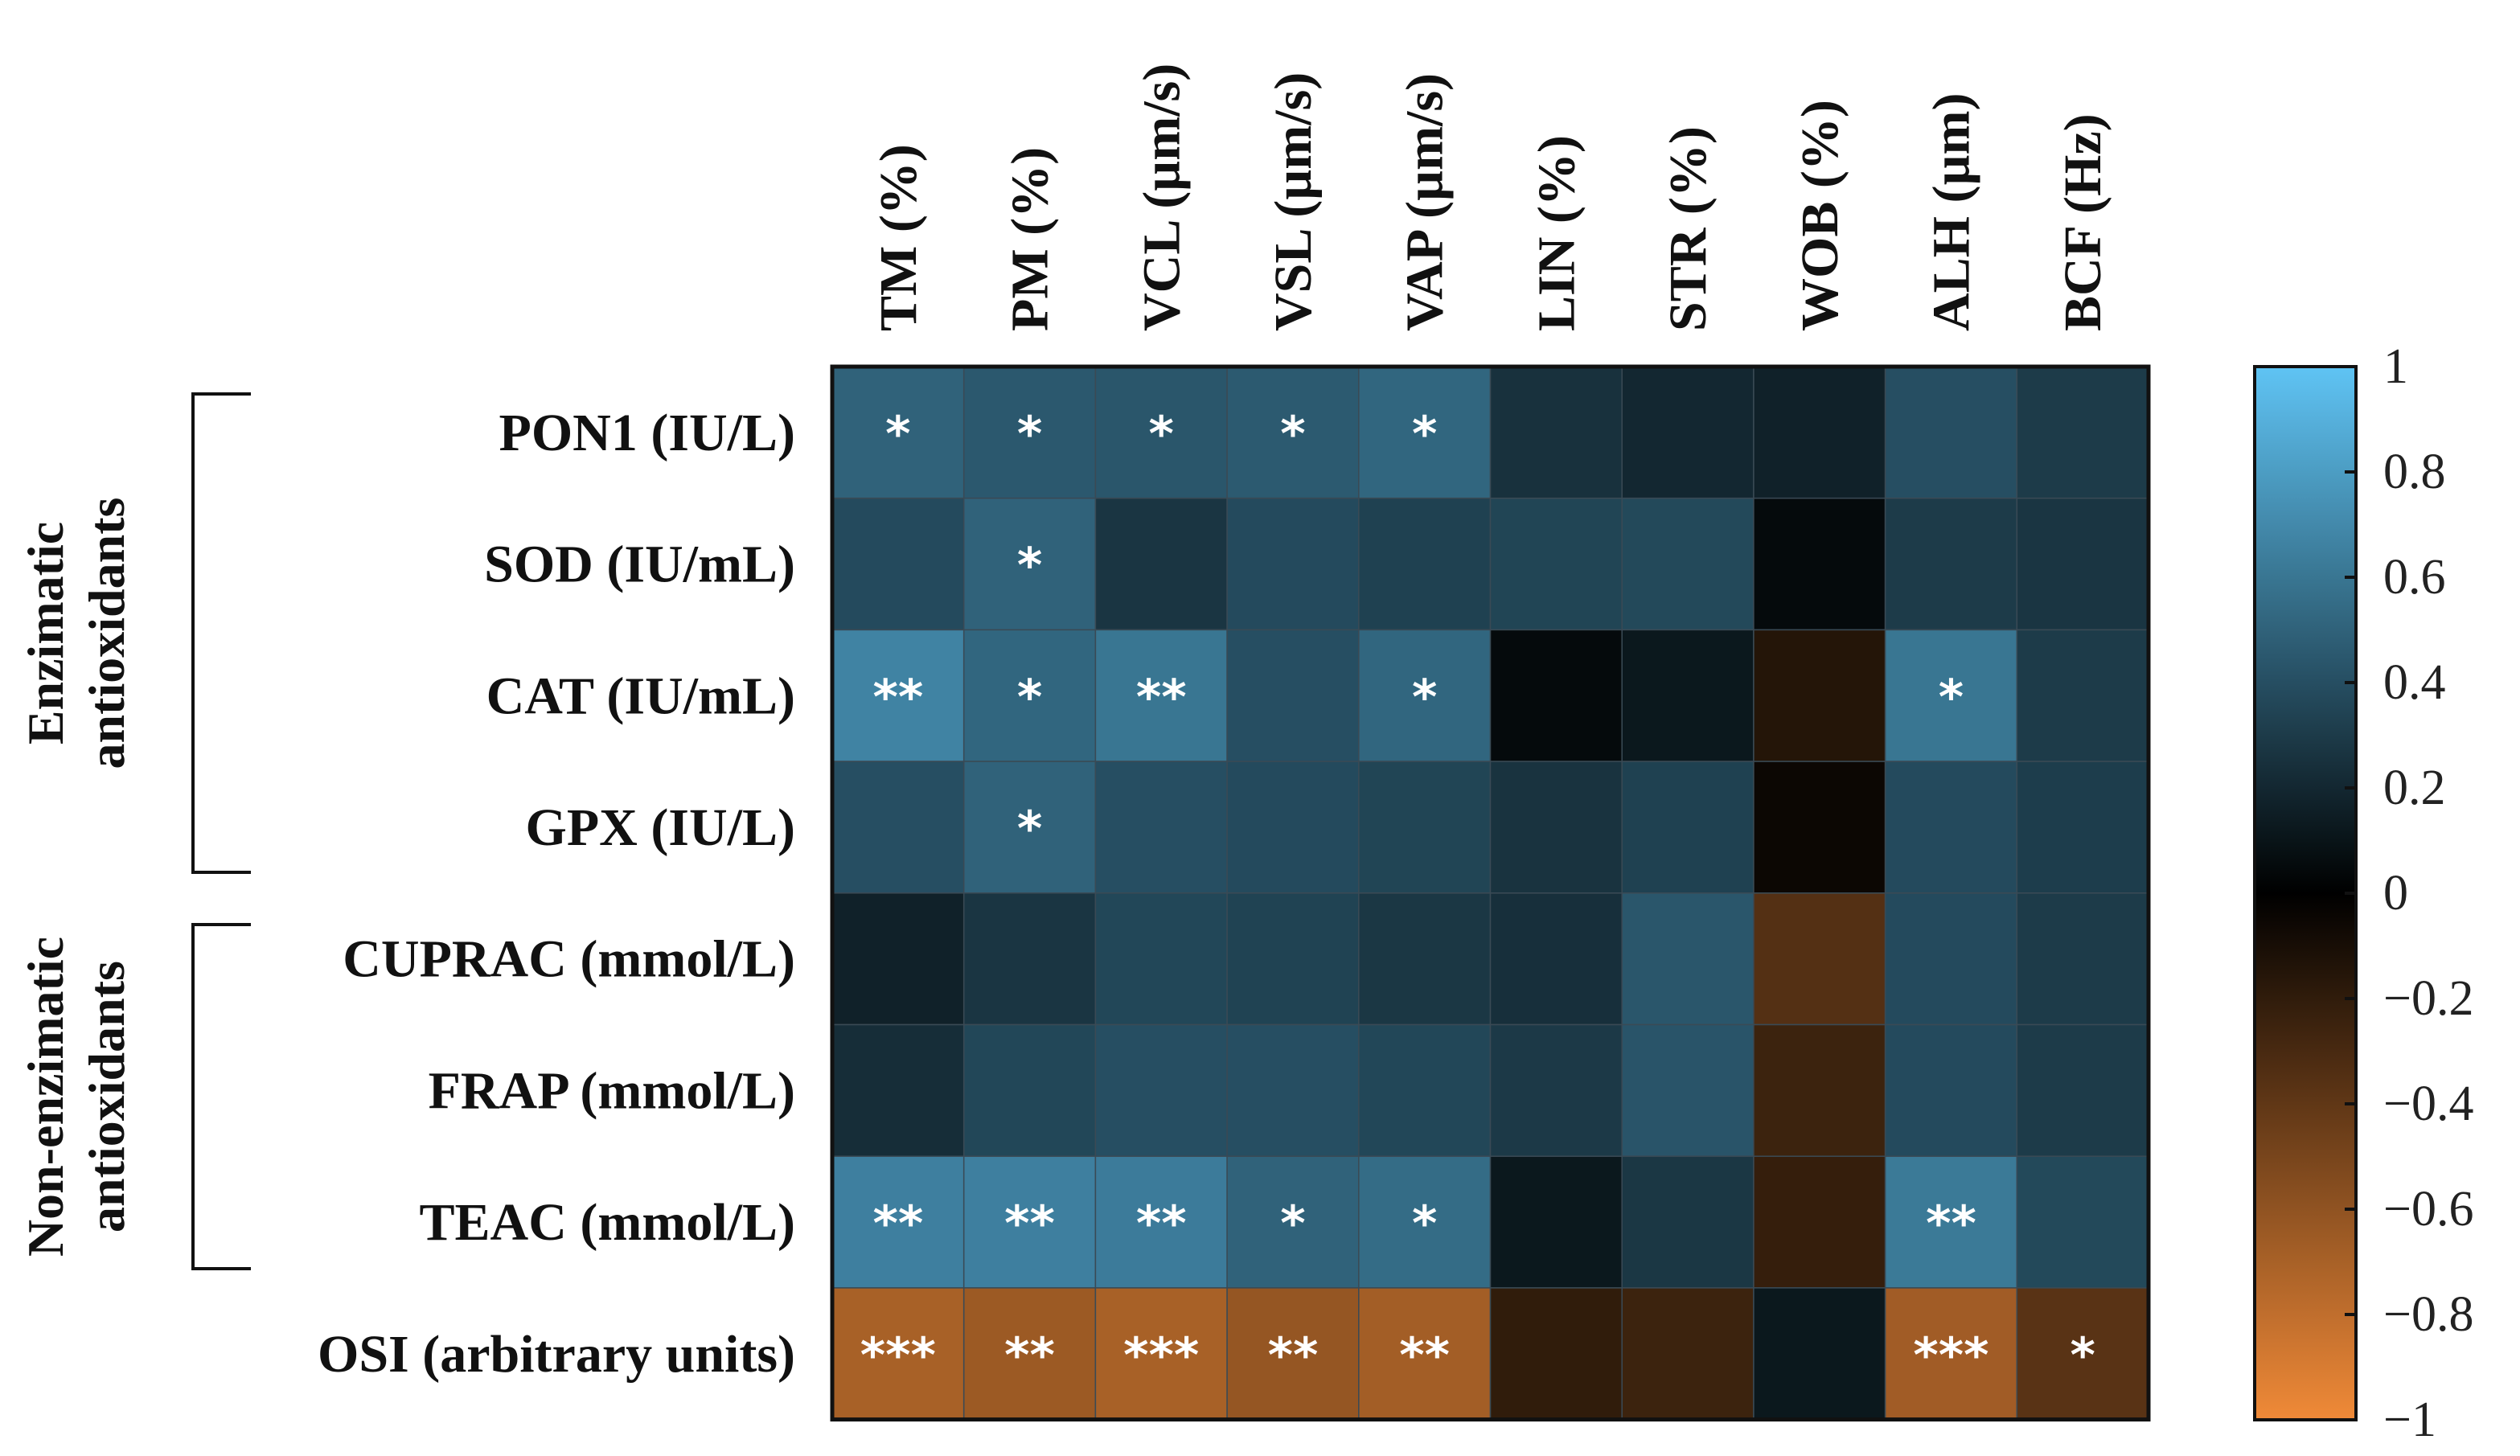 This screenshot has height=1456, width=2520. What do you see at coordinates (898, 959) in the screenshot?
I see `heatmap-cell-cuprac-mmol-l-tm` at bounding box center [898, 959].